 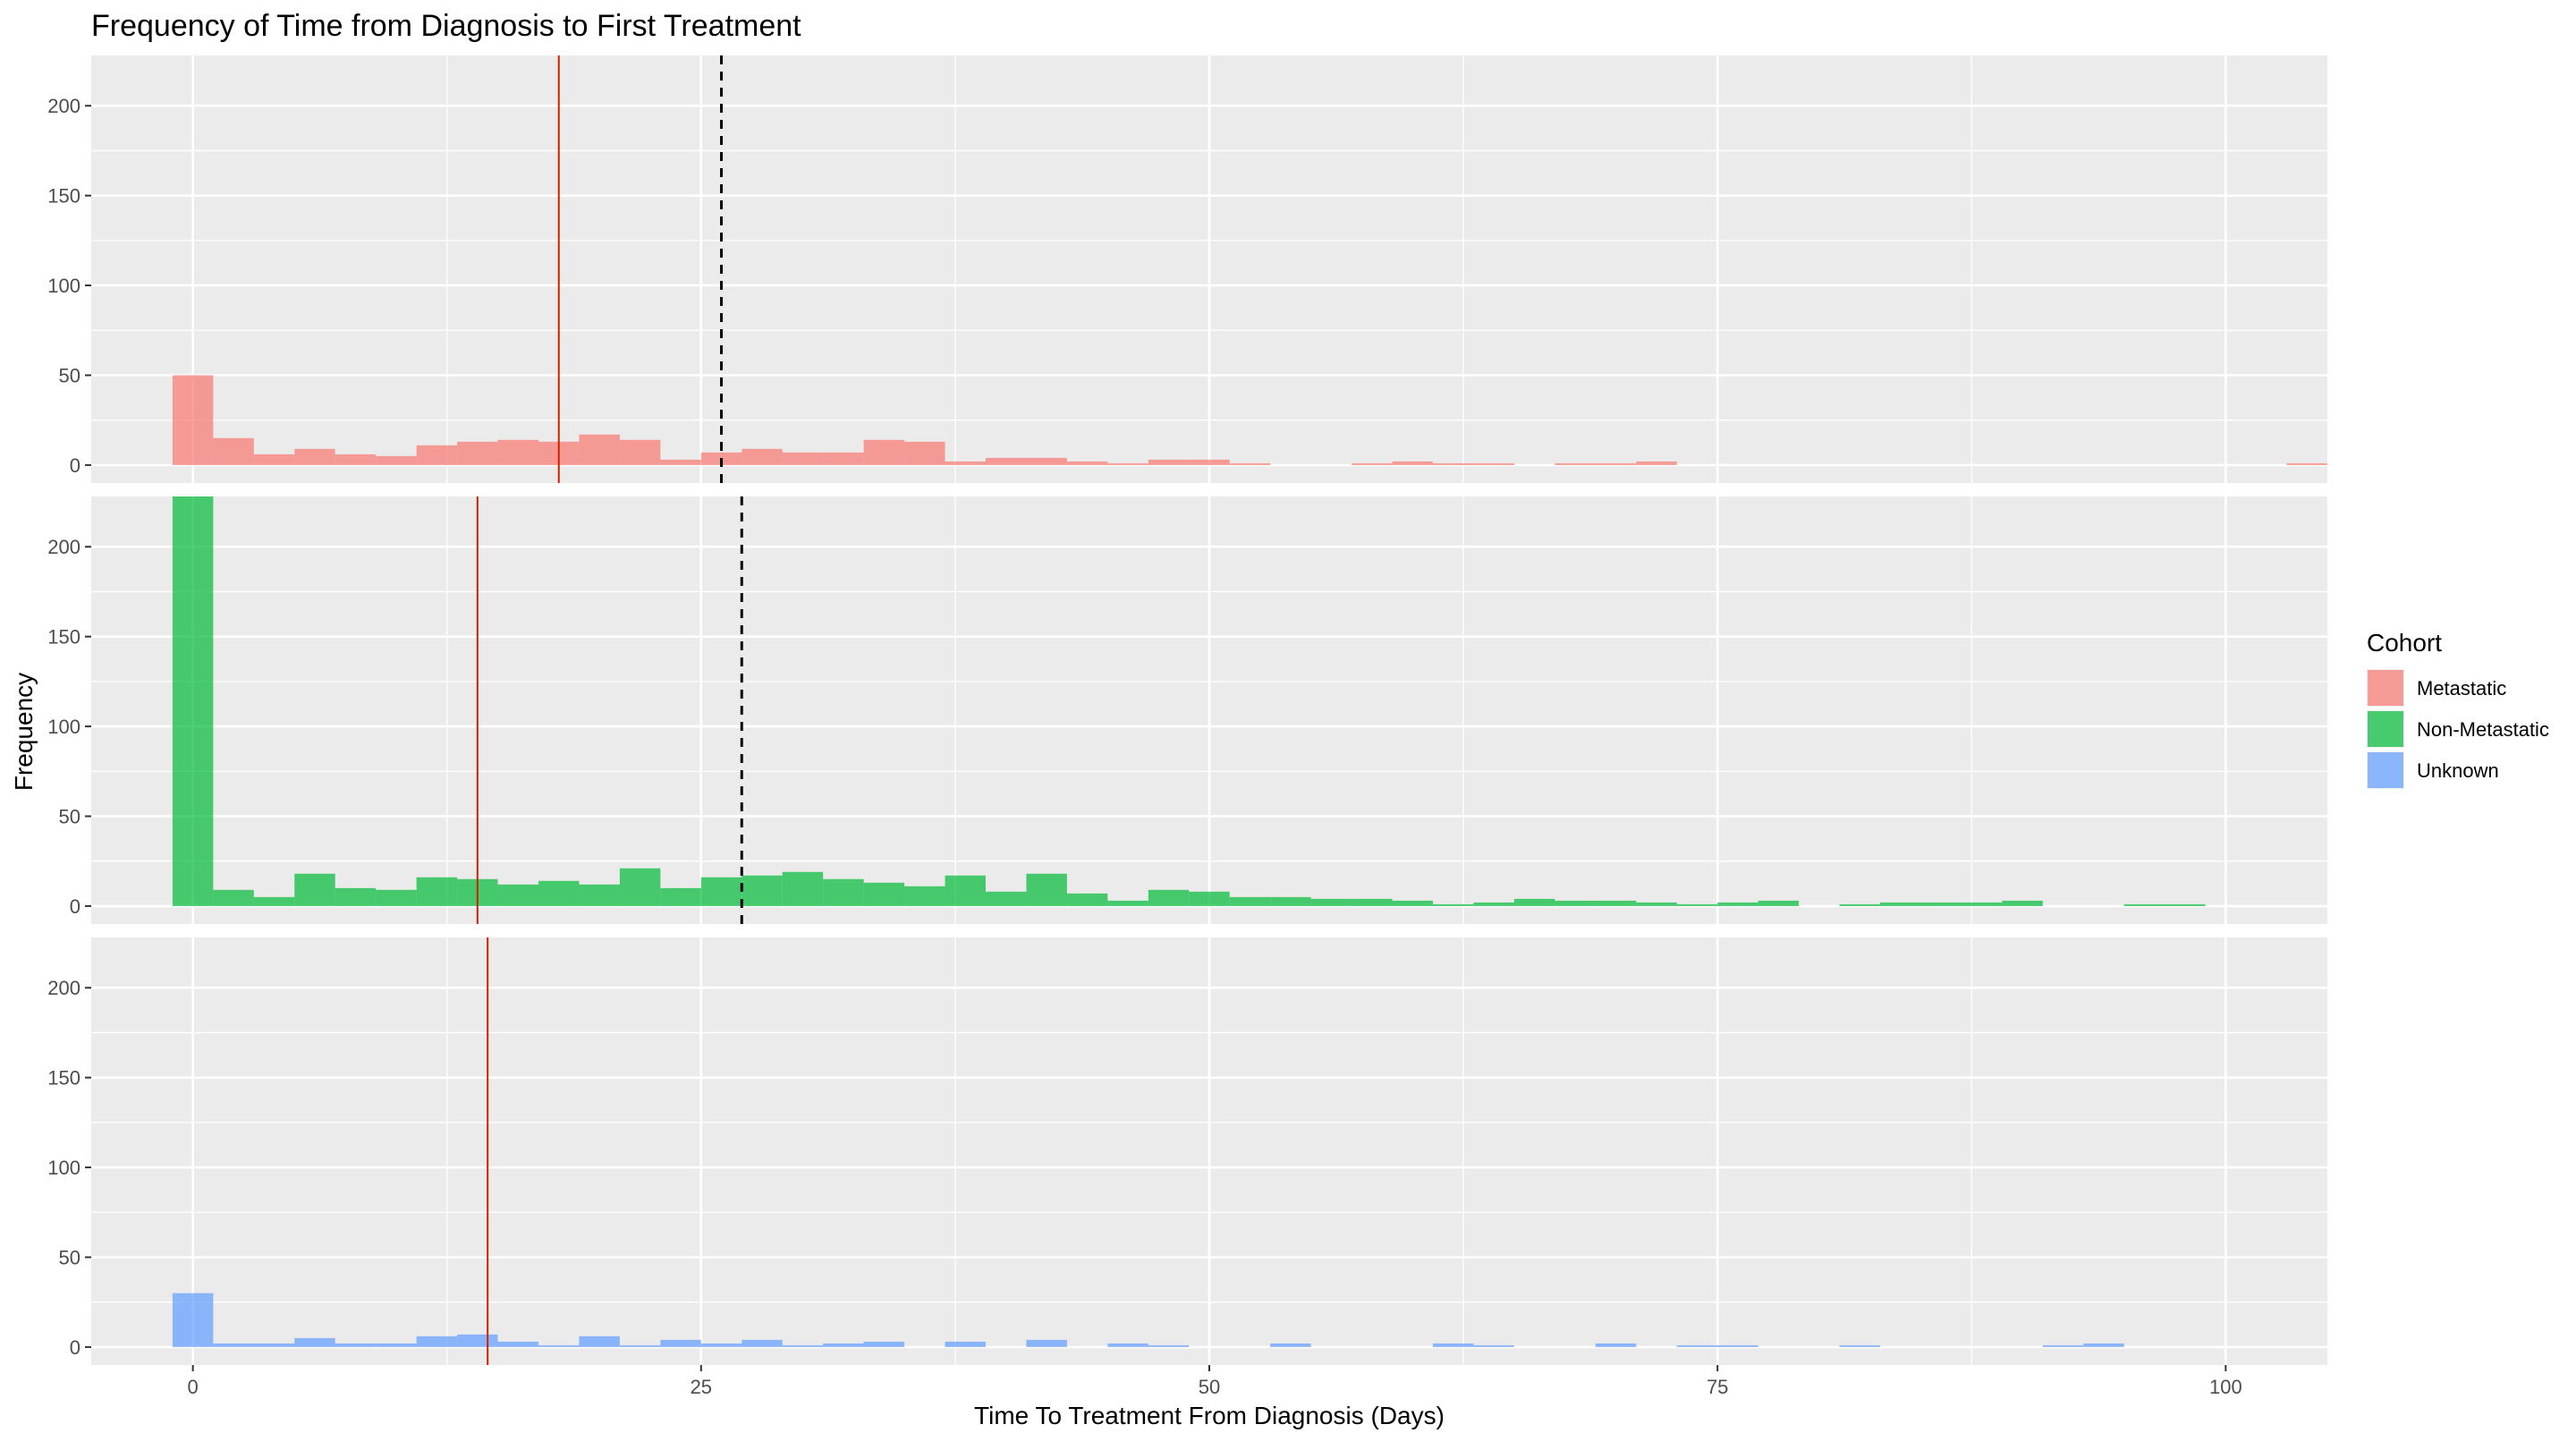 I want to click on y-tick-label: 100, so click(x=63, y=1168).